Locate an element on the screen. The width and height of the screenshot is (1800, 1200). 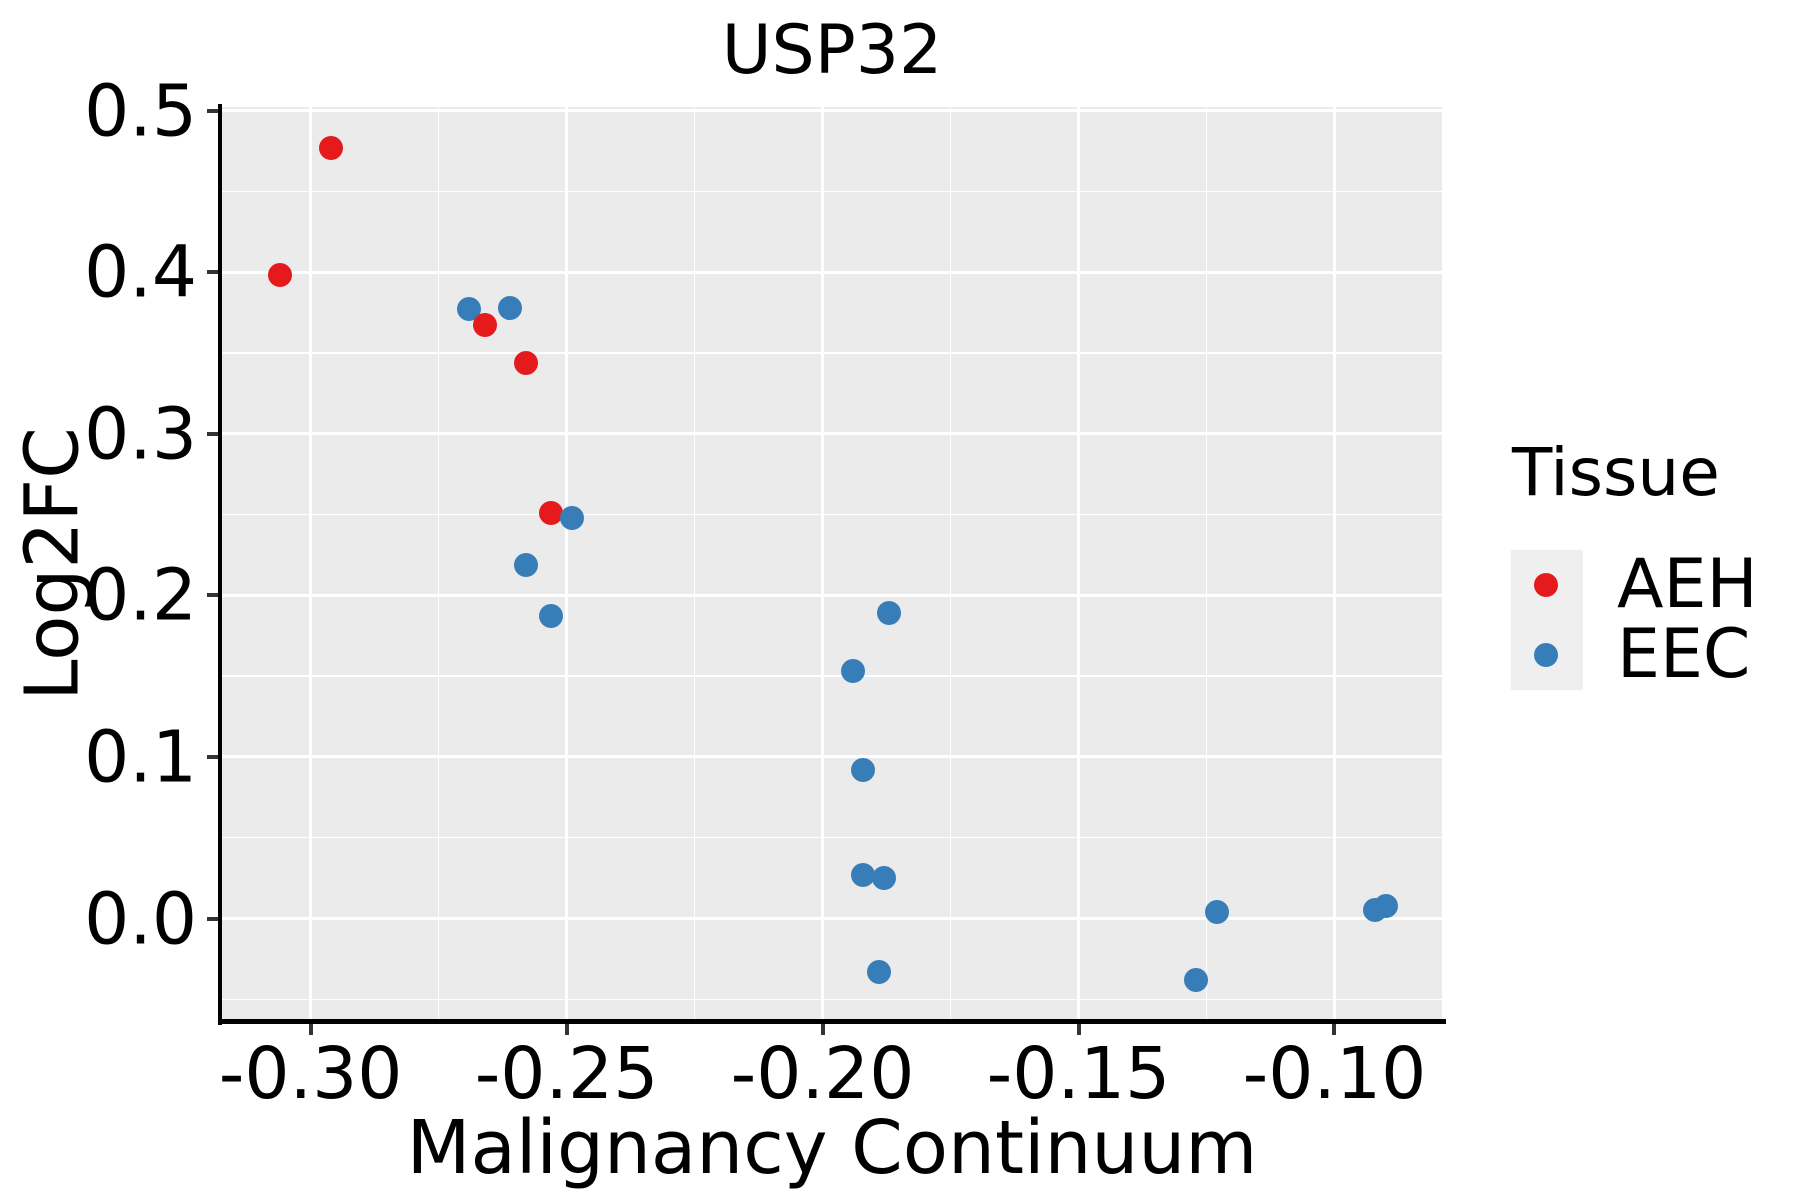
x-tick-label: -0.25 is located at coordinates (566, 1073).